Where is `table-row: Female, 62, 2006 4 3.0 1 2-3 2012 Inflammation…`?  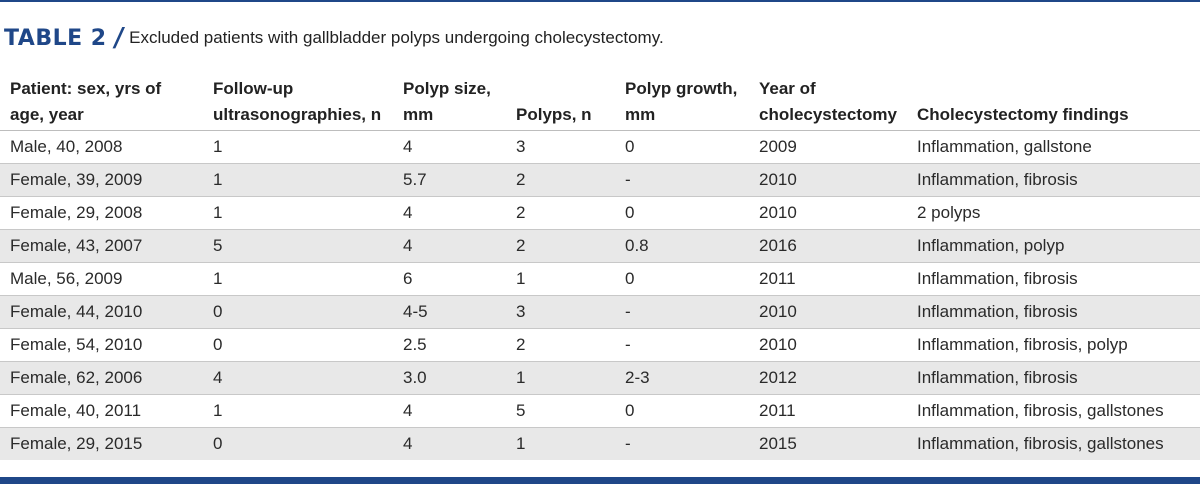
table-row: Female, 62, 2006 4 3.0 1 2-3 2012 Inflammation… is located at coordinates (600, 378).